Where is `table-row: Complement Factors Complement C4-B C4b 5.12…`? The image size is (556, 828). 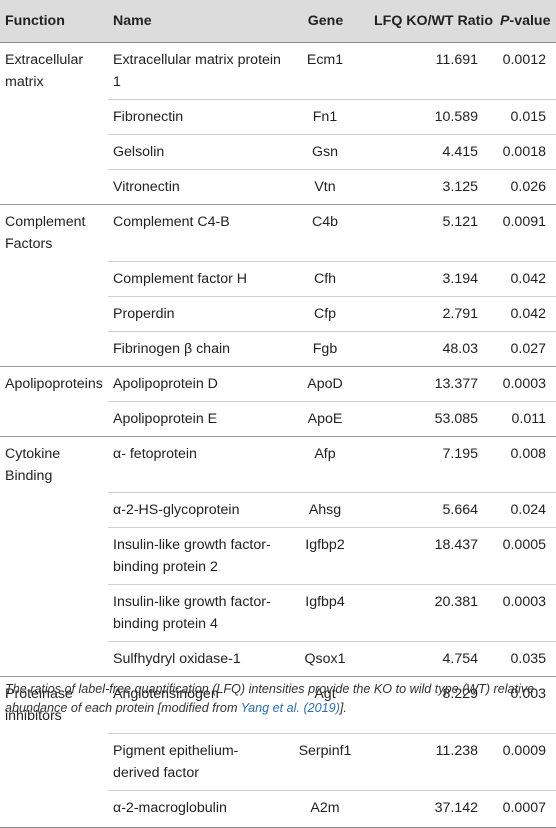
table-row: Complement Factors Complement C4-B C4b 5.12… is located at coordinates (278, 232).